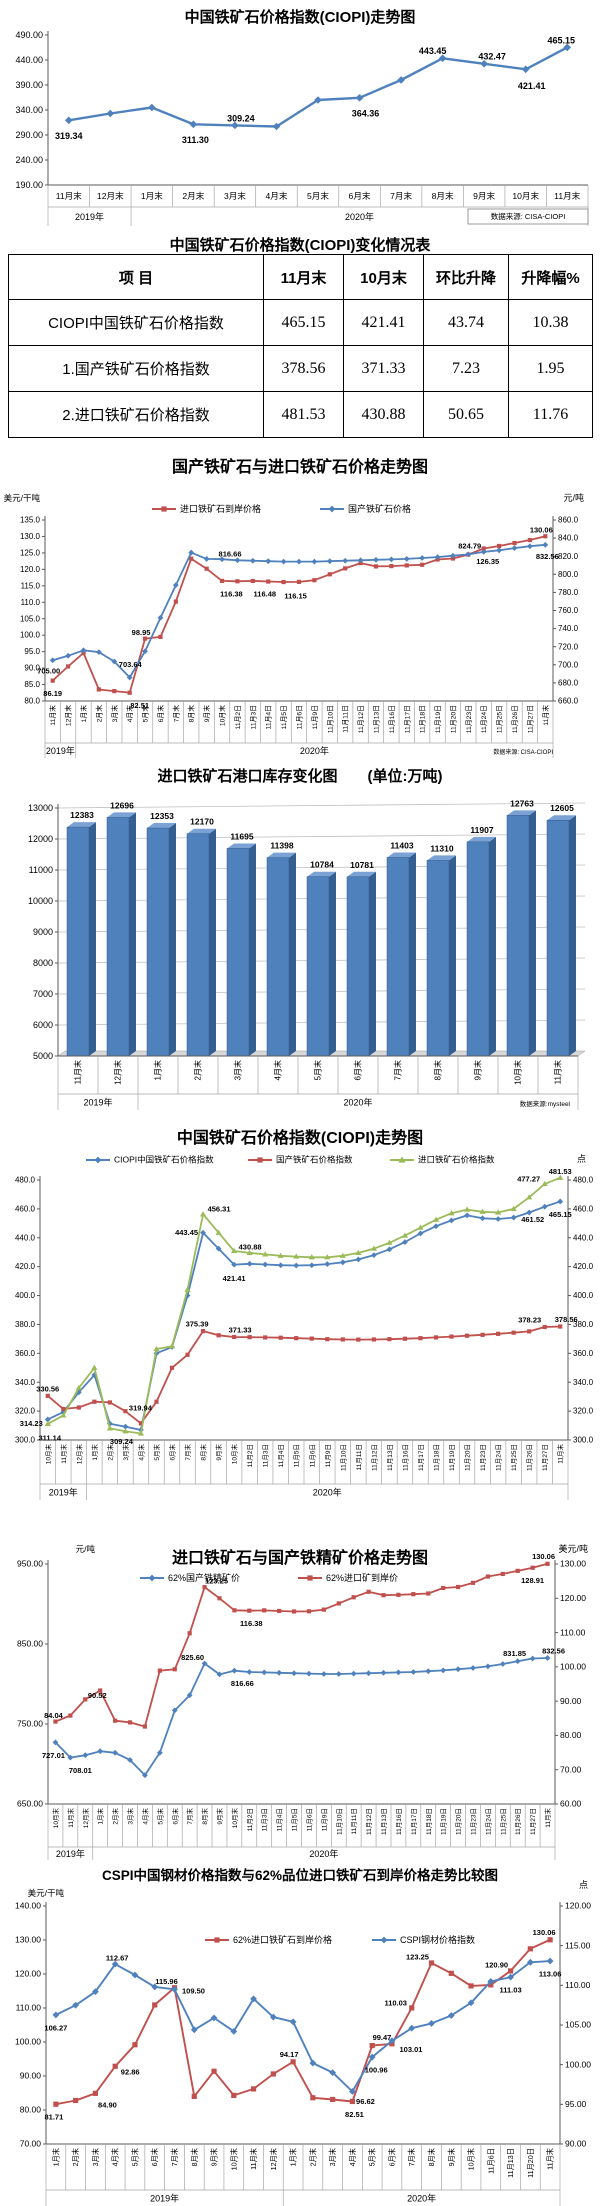 The image size is (600, 2206). What do you see at coordinates (573, 1548) in the screenshot?
I see `svg-text: 美元/吨` at bounding box center [573, 1548].